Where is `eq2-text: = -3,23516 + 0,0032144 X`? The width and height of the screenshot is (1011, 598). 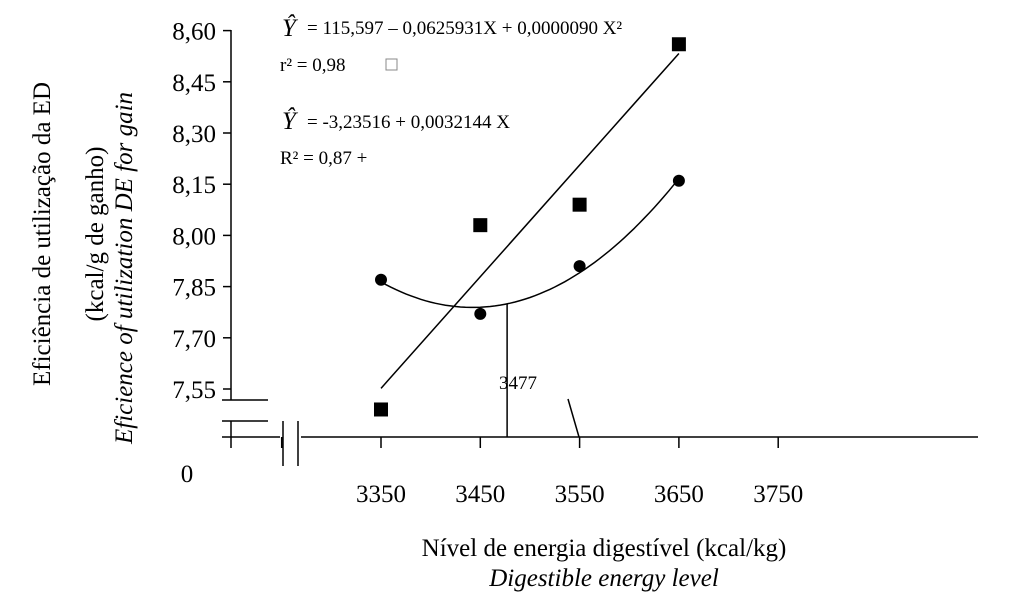
eq2-text: = -3,23516 + 0,0032144 X is located at coordinates (408, 122).